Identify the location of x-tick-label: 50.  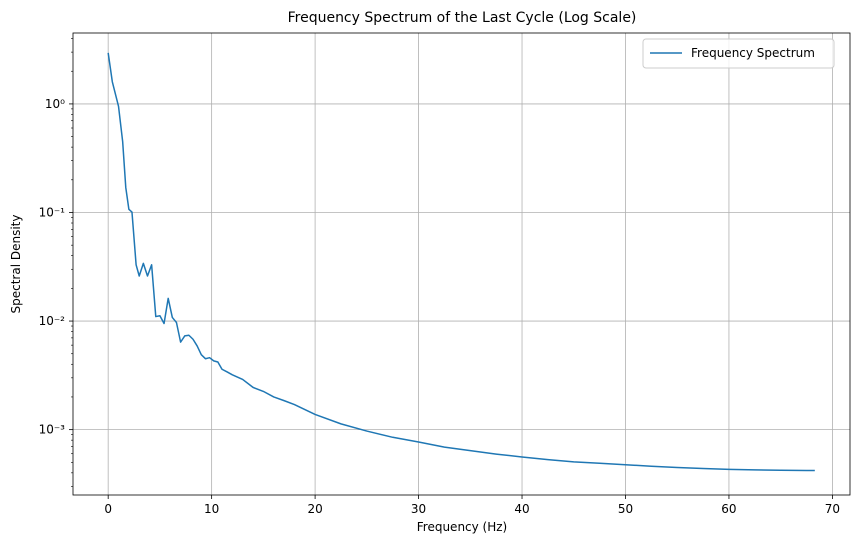
(625, 509).